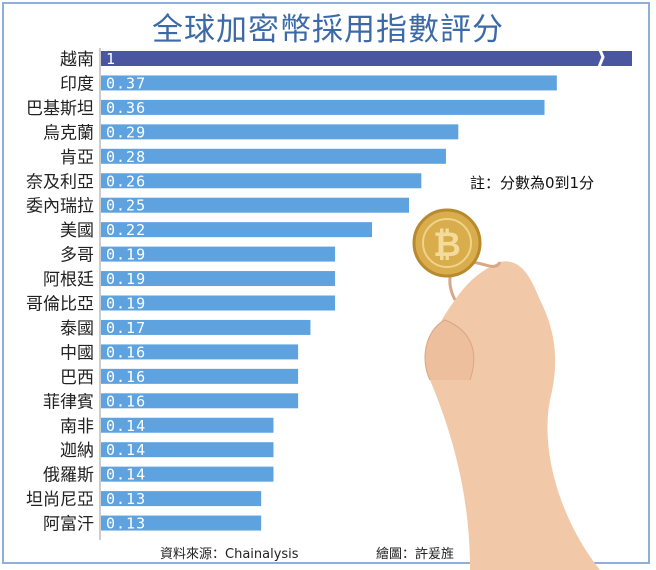  What do you see at coordinates (126, 108) in the screenshot?
I see `data-label: 0.36` at bounding box center [126, 108].